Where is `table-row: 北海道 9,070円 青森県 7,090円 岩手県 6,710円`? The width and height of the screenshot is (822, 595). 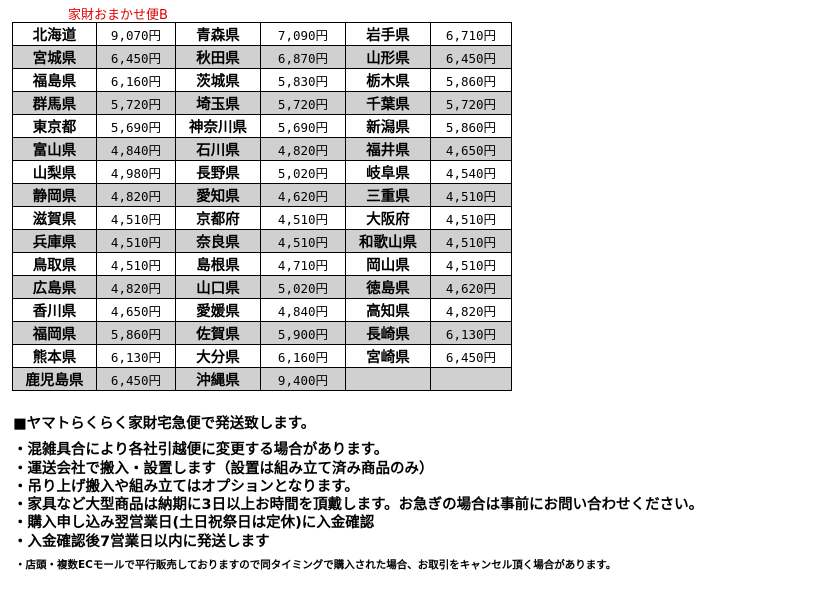 table-row: 北海道 9,070円 青森県 7,090円 岩手県 6,710円 is located at coordinates (262, 34).